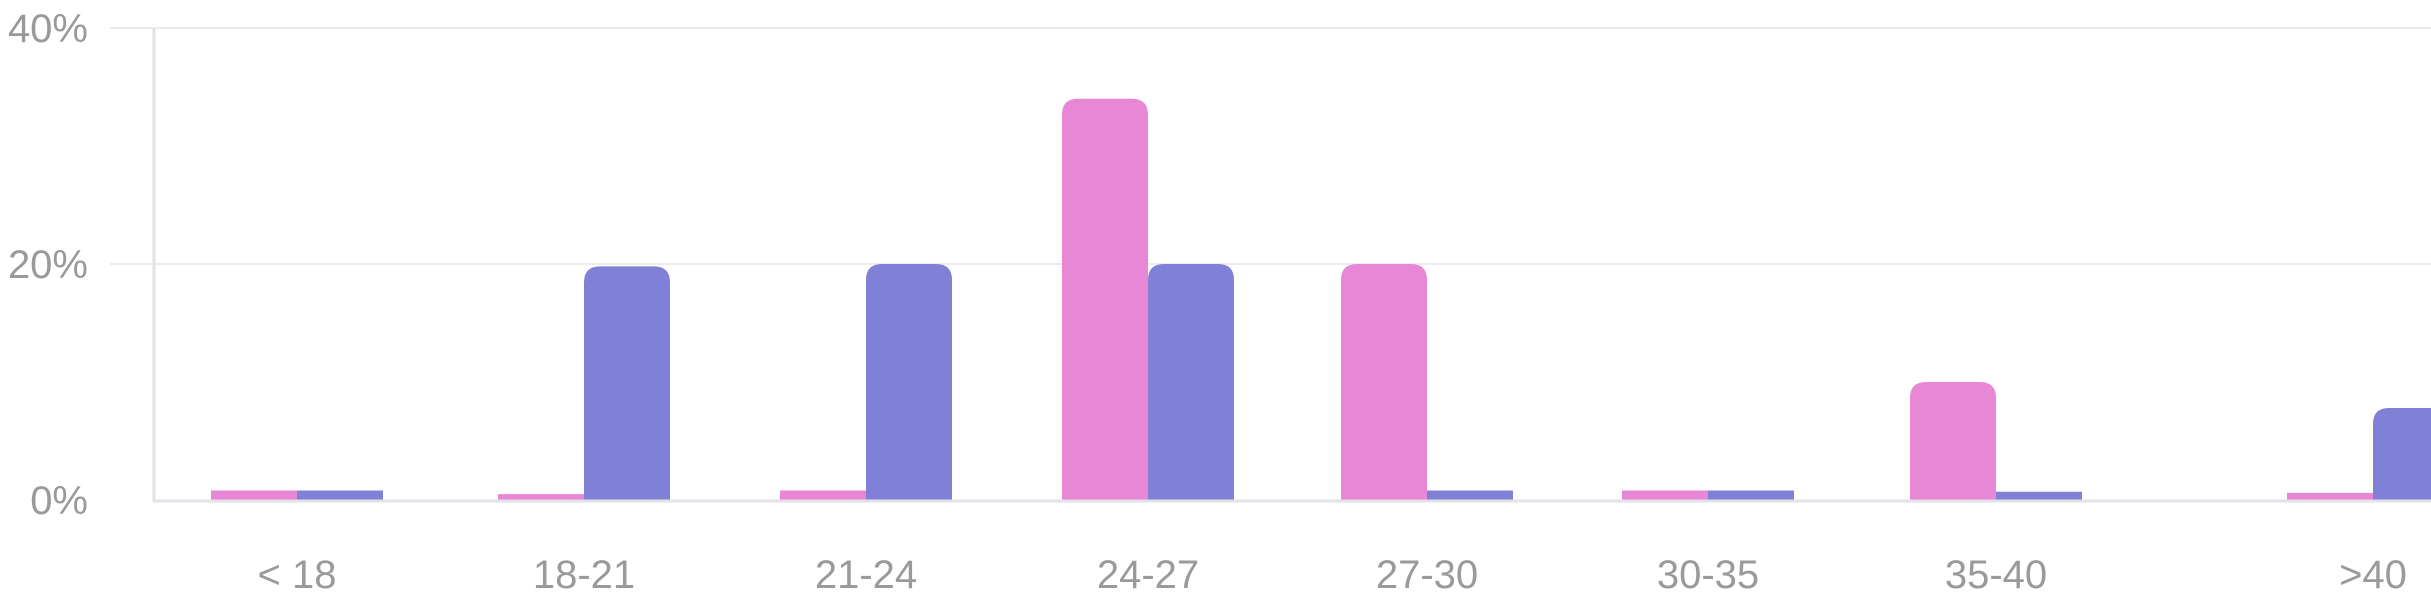  Describe the element at coordinates (59, 501) in the screenshot. I see `y-tick-label: 0%` at that location.